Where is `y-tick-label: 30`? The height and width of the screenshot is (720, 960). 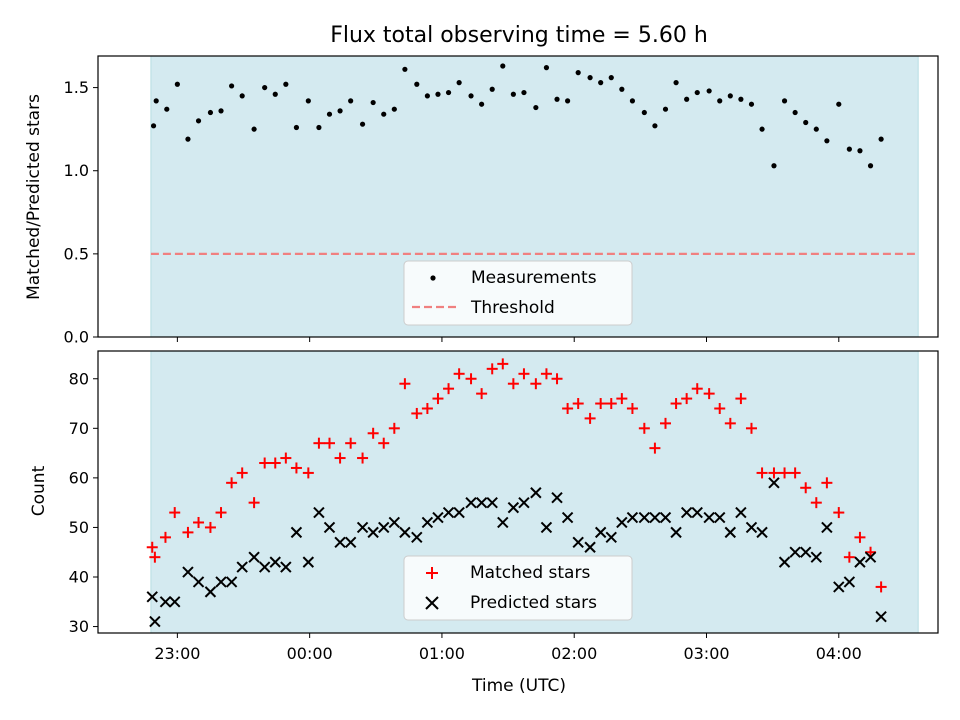 y-tick-label: 30 is located at coordinates (79, 626).